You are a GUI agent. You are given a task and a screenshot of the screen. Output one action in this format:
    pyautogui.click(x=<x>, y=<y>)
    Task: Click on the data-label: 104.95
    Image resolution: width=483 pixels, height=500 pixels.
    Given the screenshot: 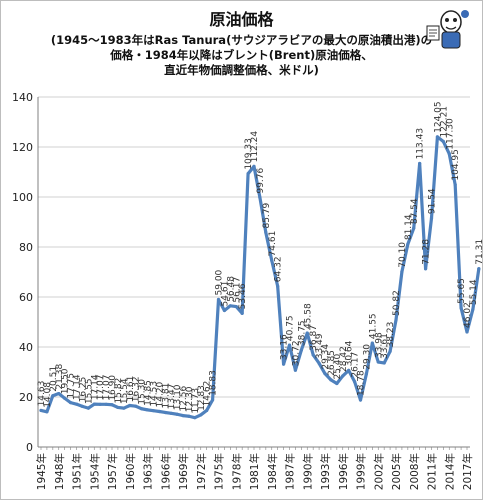 What is the action you would take?
    pyautogui.click(x=456, y=165)
    